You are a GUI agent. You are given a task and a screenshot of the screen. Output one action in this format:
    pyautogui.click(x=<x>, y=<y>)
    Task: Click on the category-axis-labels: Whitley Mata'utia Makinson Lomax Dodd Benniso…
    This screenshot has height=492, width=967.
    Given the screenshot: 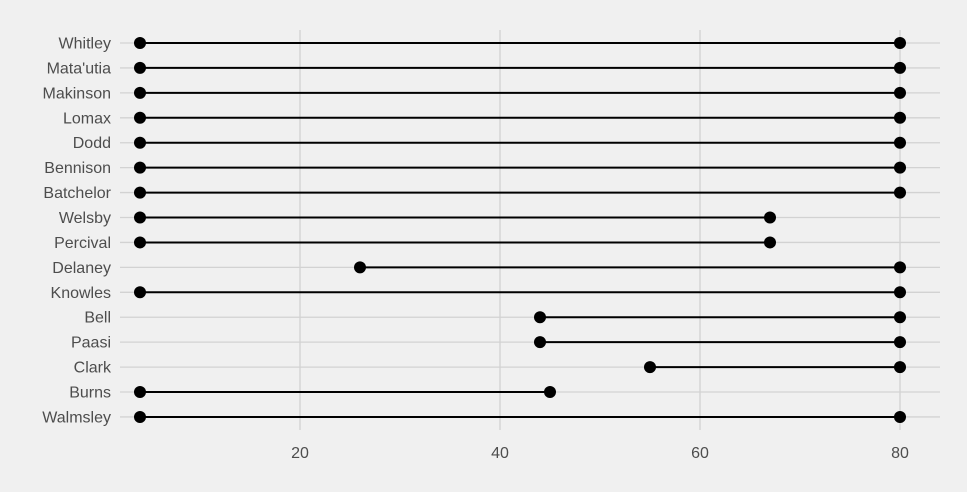 What is the action you would take?
    pyautogui.click(x=77, y=231)
    